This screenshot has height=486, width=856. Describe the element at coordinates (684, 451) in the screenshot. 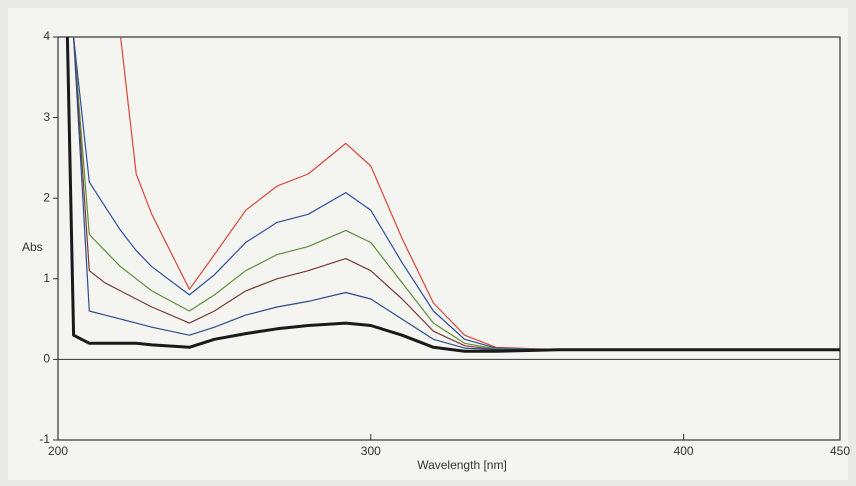

I see `x-tick-label: 400` at that location.